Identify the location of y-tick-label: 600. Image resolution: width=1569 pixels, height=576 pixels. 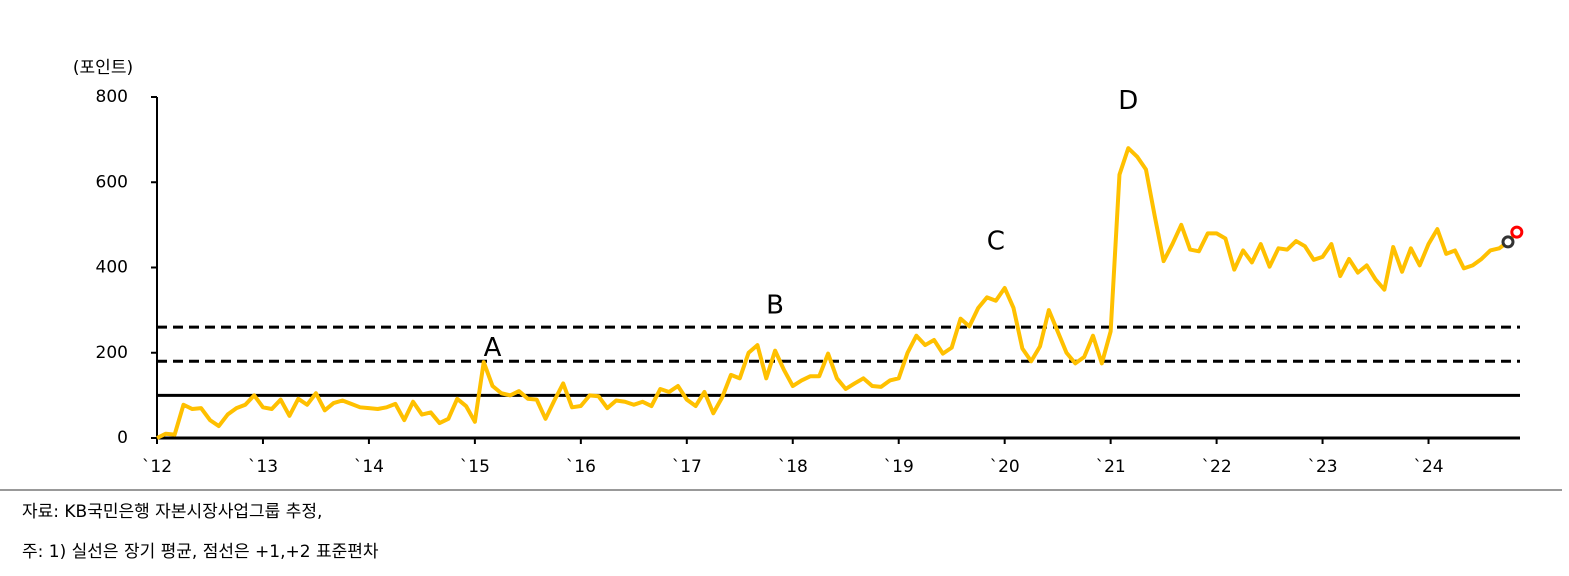
(112, 182).